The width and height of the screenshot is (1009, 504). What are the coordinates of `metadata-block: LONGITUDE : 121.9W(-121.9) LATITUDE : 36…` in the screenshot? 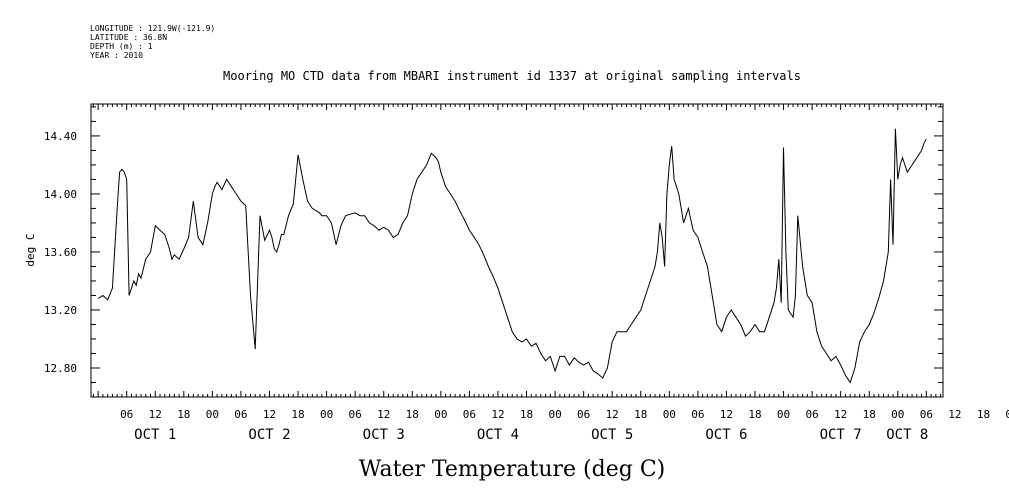 It's located at (152, 42).